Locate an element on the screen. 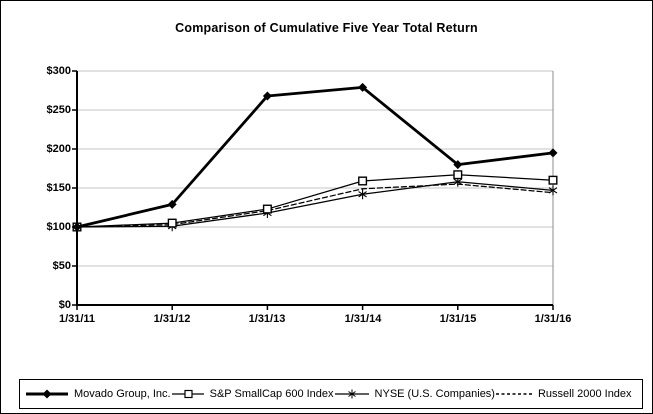 This screenshot has width=653, height=414. legend-item-russell: Russell 2000 Index is located at coordinates (563, 394).